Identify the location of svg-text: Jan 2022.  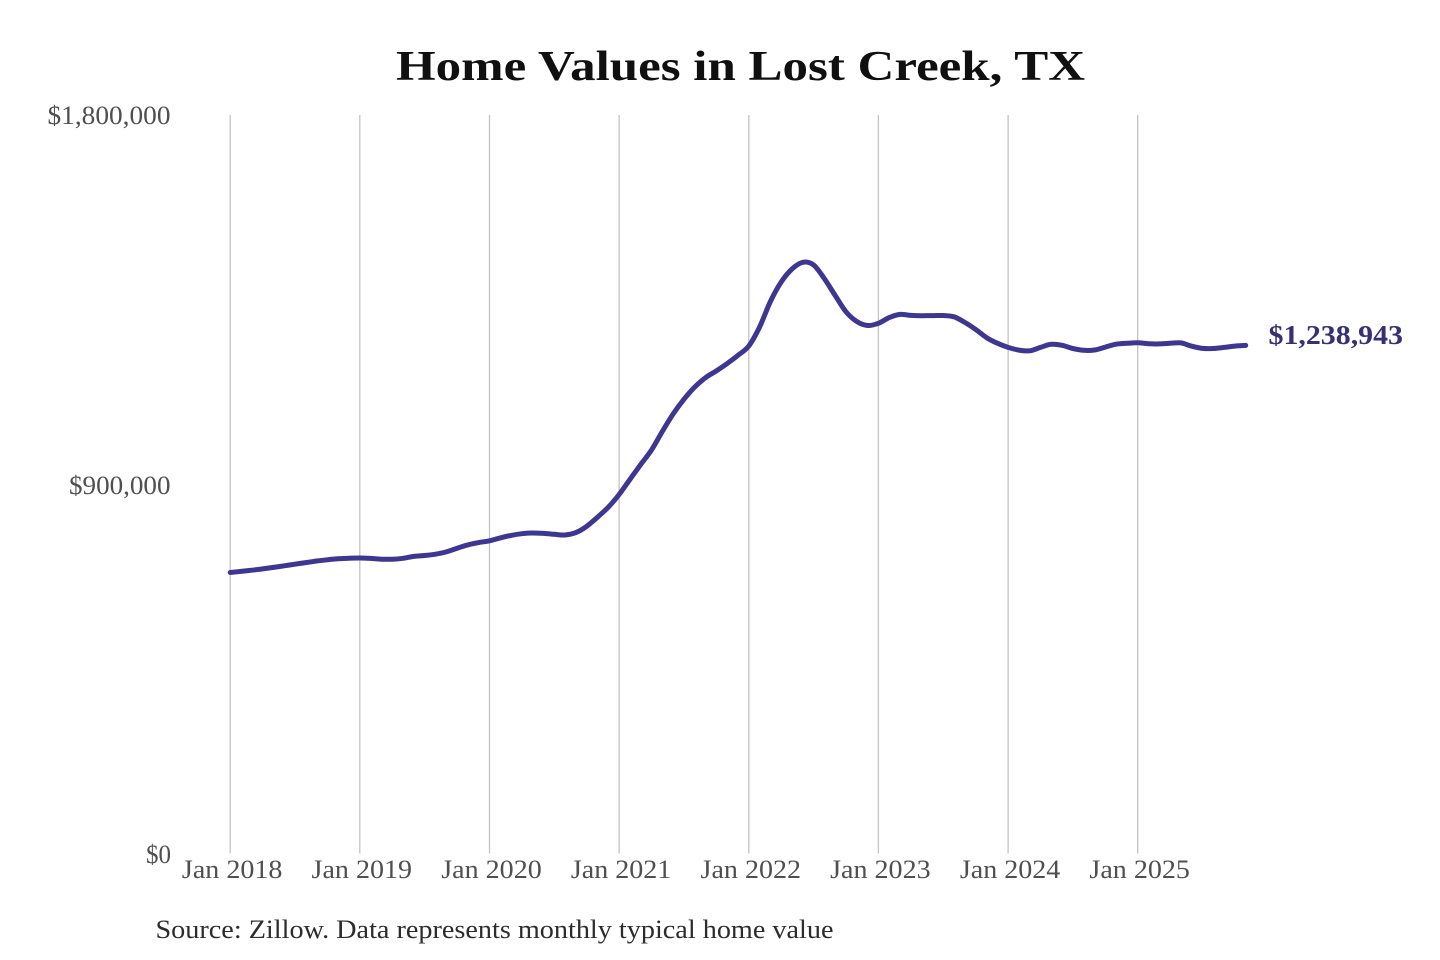
(751, 869).